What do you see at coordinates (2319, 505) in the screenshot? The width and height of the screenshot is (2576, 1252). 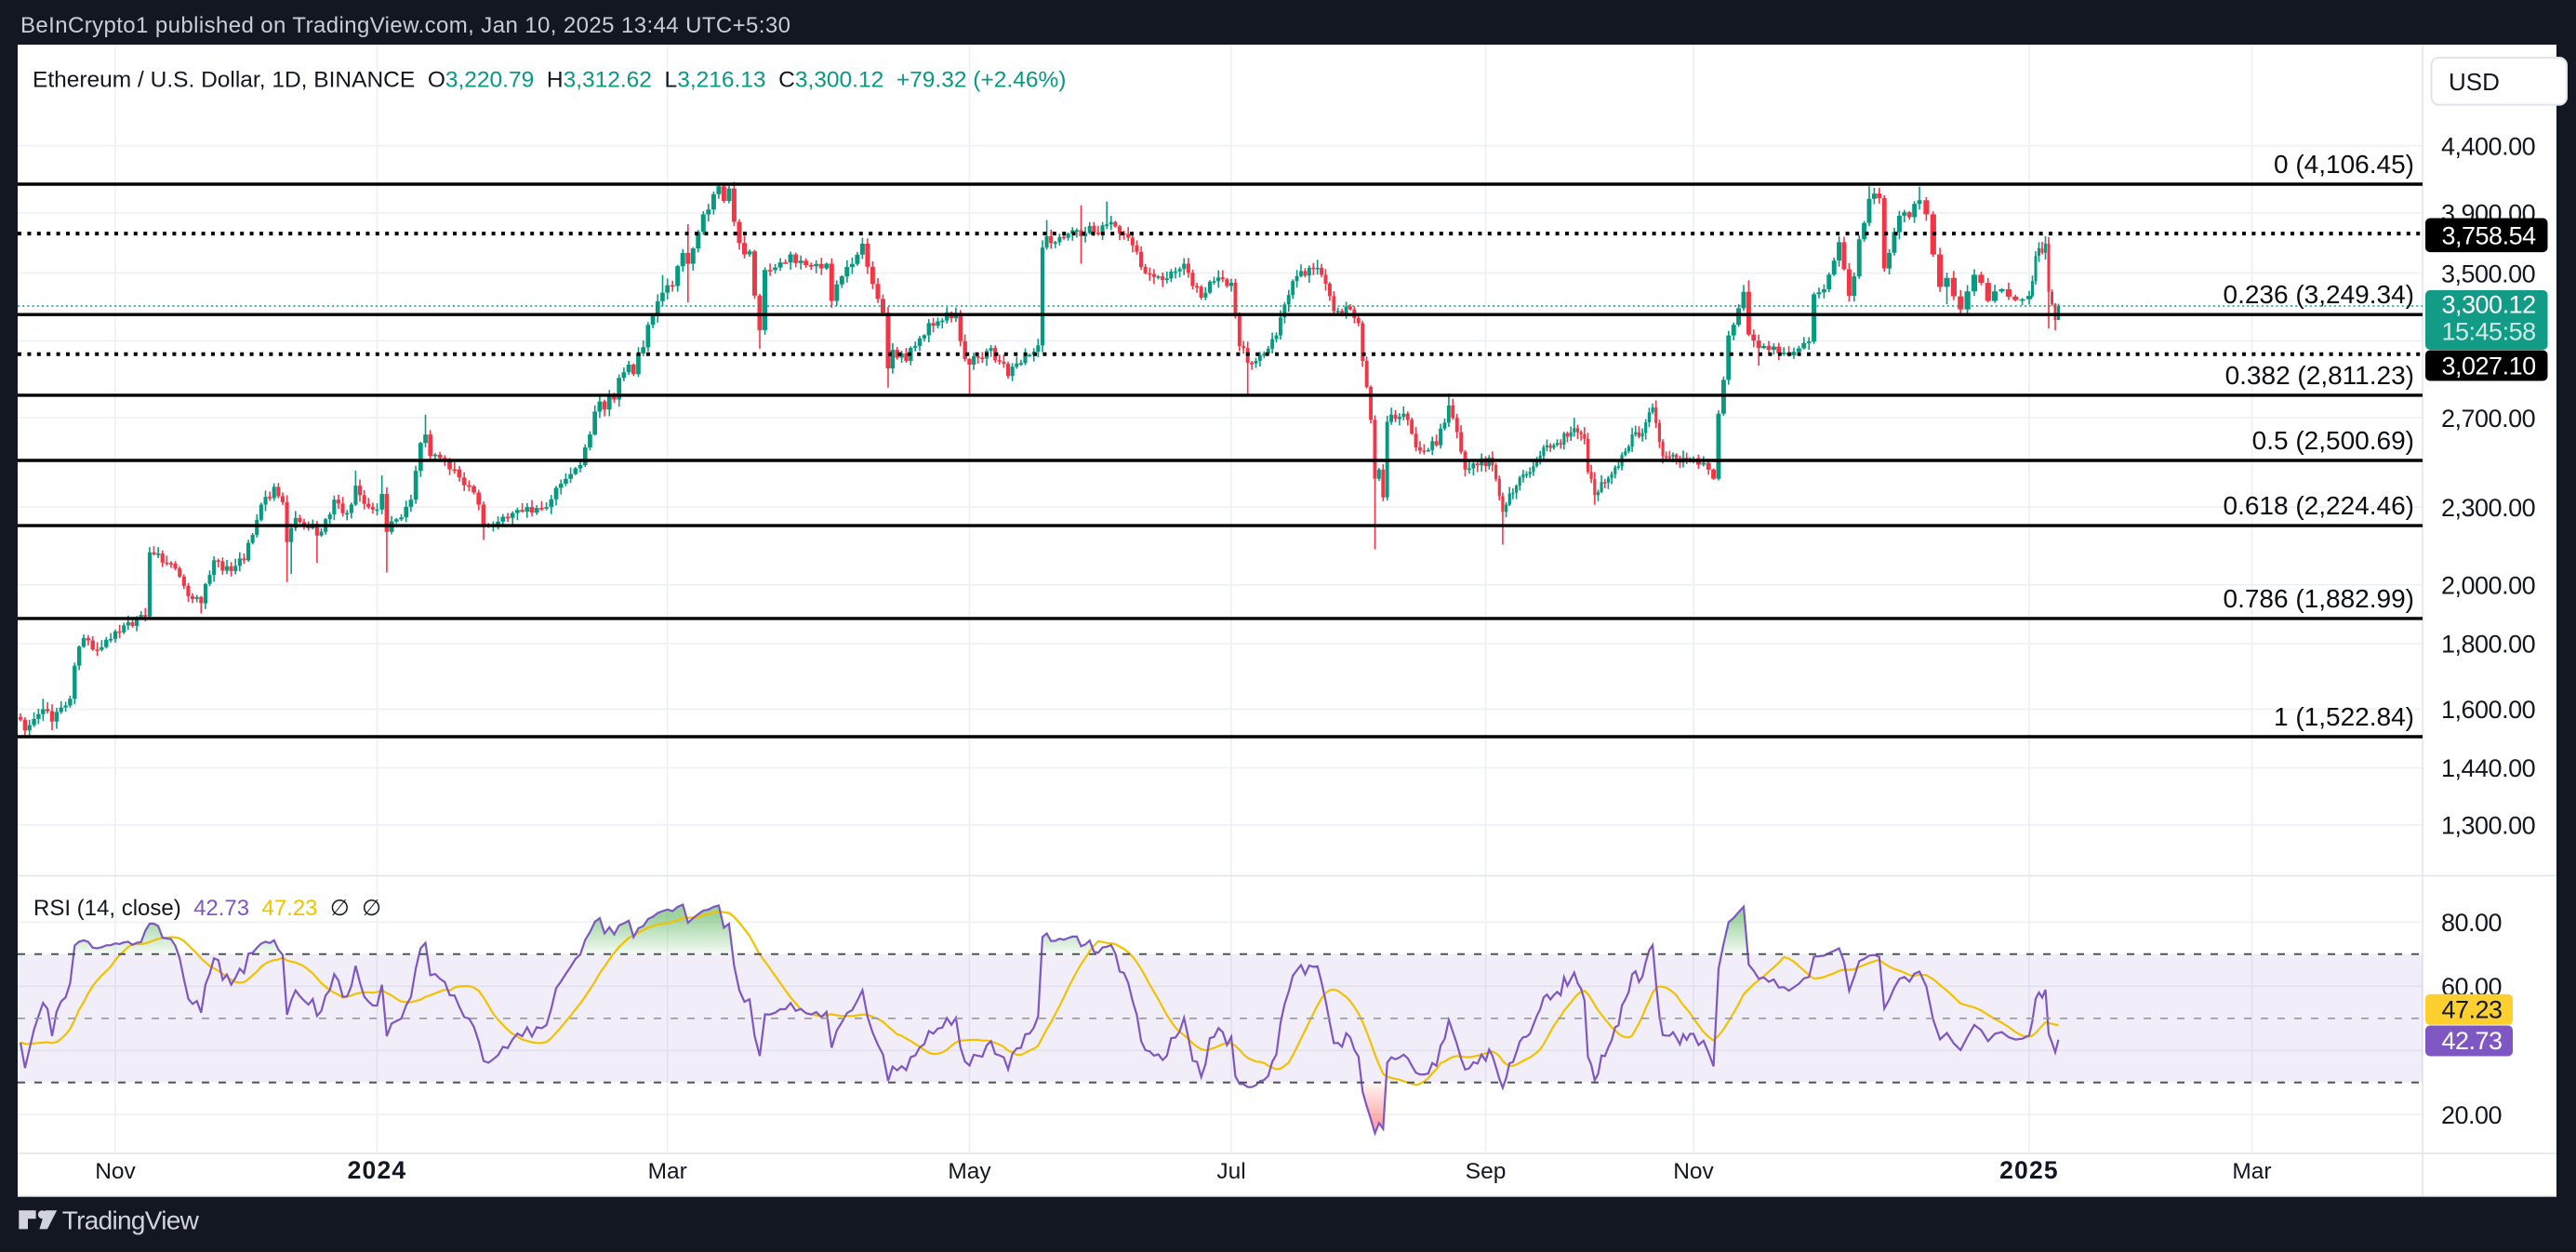 I see `svg-text: 0.618 (2,224.46)` at bounding box center [2319, 505].